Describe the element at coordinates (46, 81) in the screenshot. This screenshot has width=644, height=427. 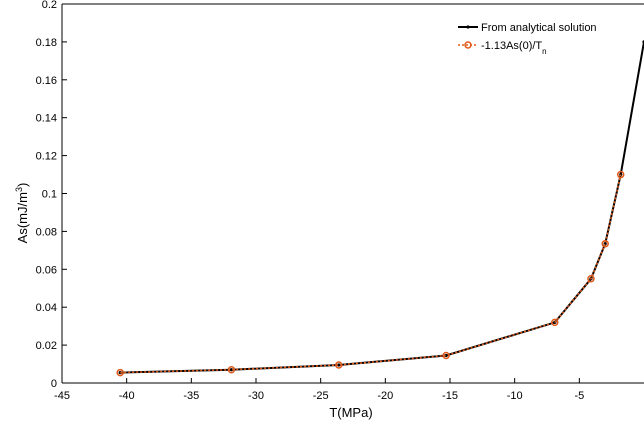
I see `y-tick-label: 0.16` at that location.